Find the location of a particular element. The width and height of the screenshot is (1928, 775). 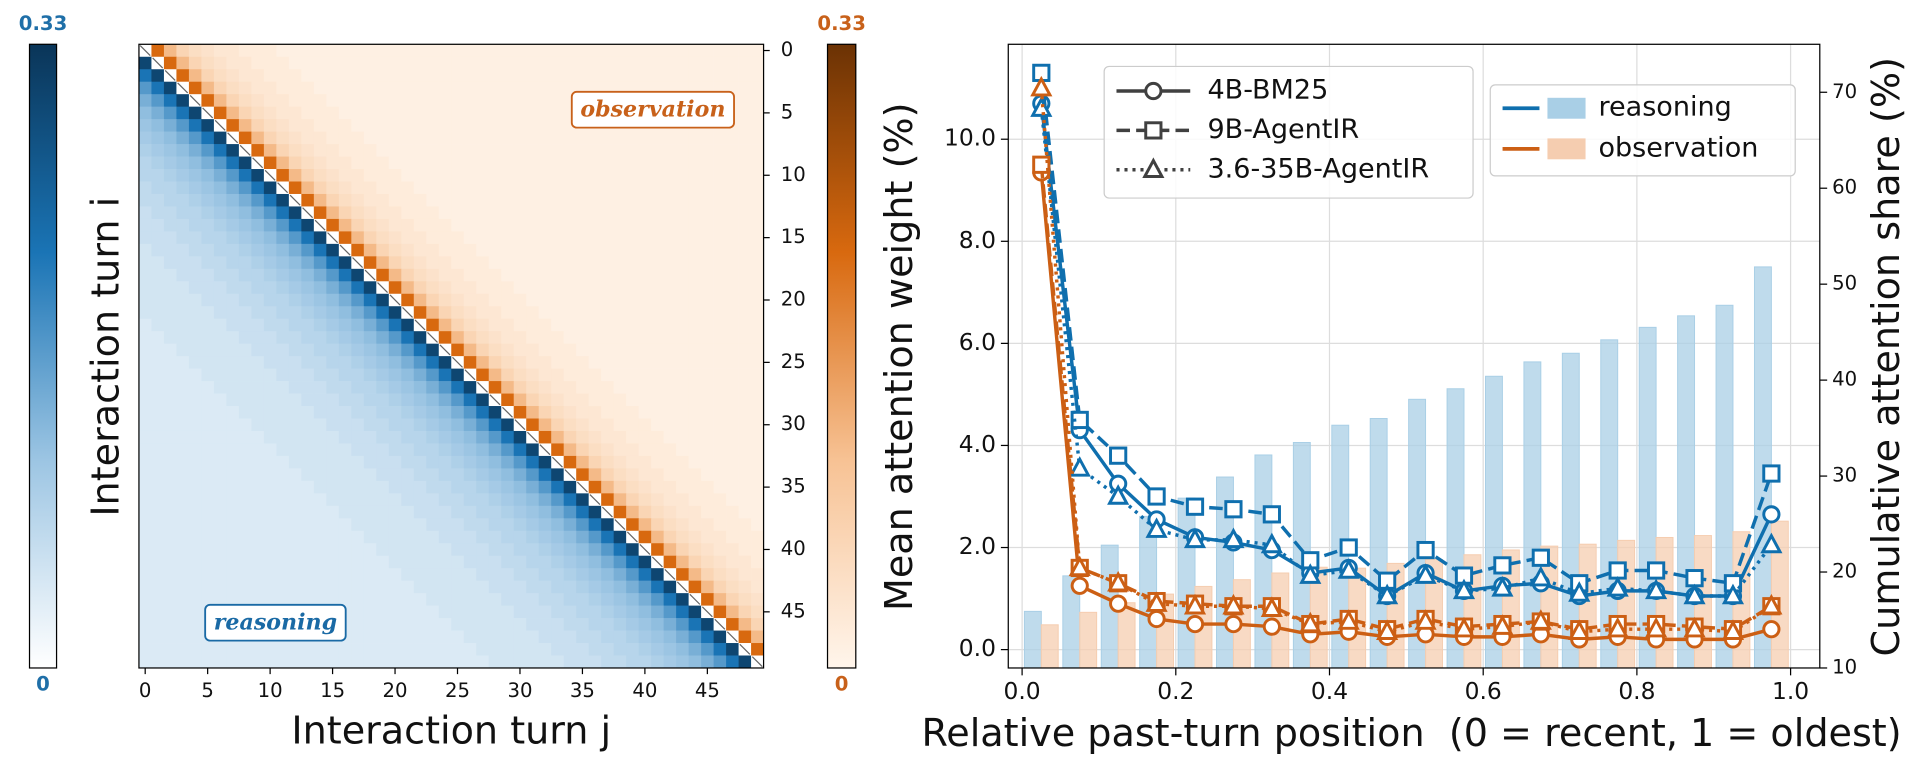

y-tick-label: 40 is located at coordinates (793, 548).